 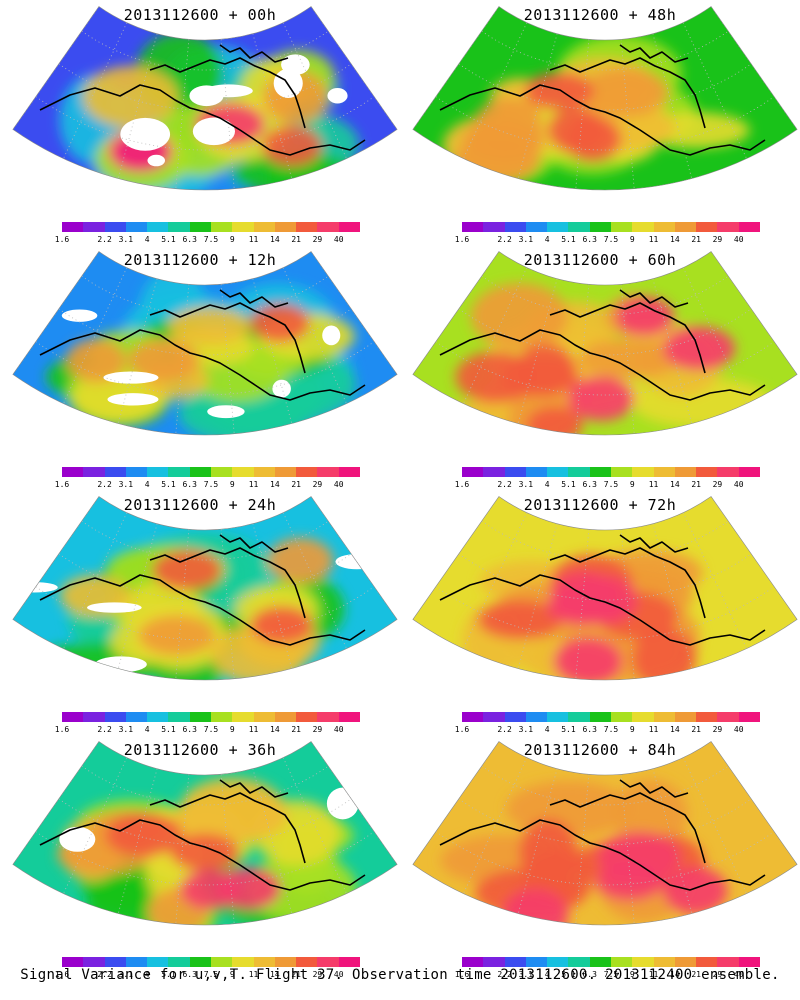 I want to click on colorbar-labels: 1.6 2.2 3.1 4 5.1 6.3 7.5 9 11 14 21 29 40, so click(x=207, y=730).